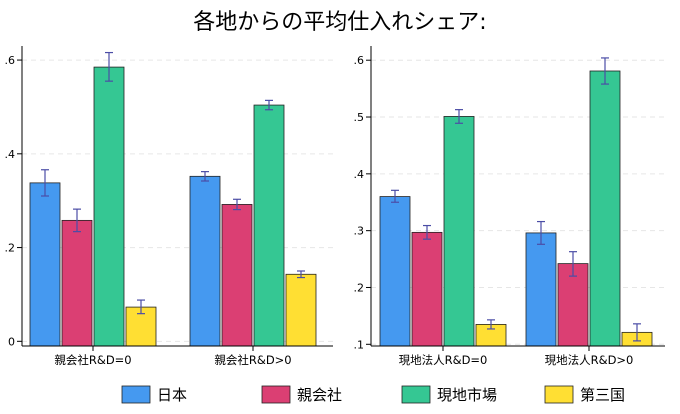 The height and width of the screenshot is (414, 680). What do you see at coordinates (92, 360) in the screenshot?
I see `x-tick-label: 親会社R&D=0` at bounding box center [92, 360].